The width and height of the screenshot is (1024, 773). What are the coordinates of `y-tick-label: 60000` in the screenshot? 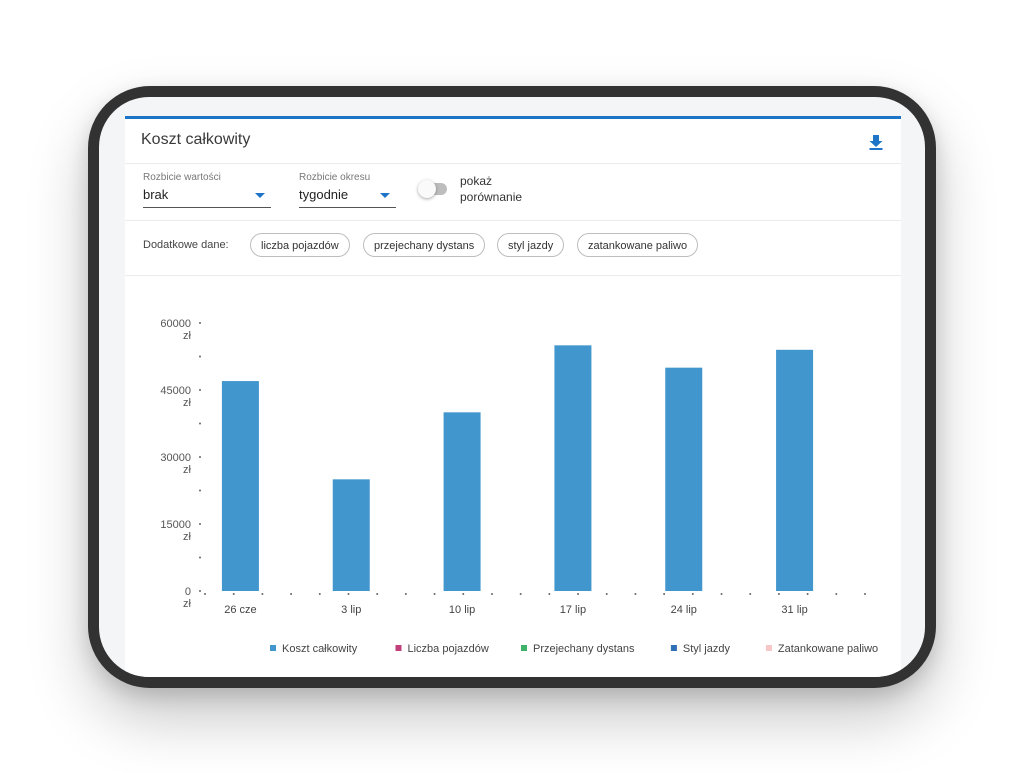 It's located at (175, 324).